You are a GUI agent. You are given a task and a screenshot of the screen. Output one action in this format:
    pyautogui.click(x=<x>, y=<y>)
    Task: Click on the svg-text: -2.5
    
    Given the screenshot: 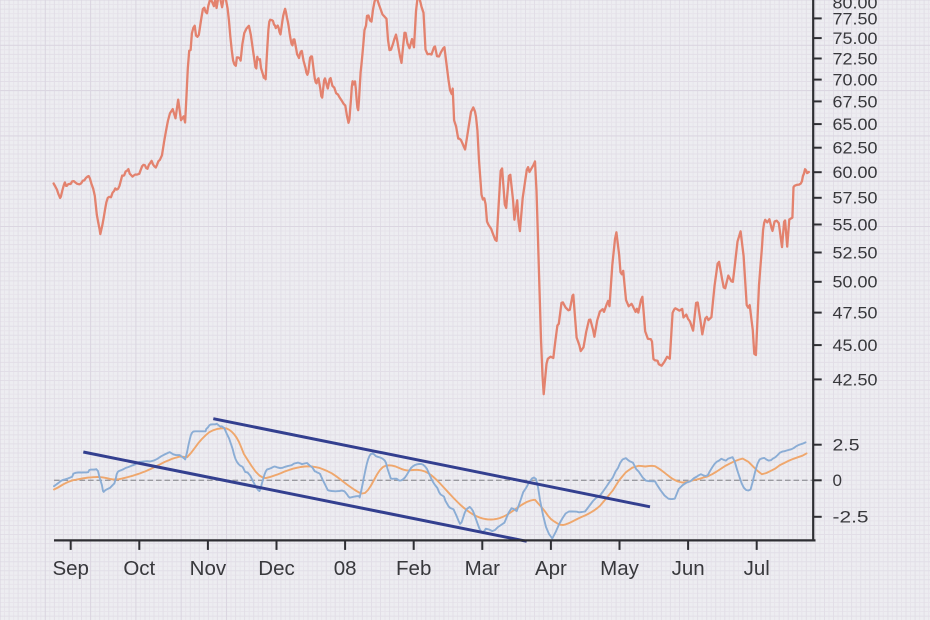 What is the action you would take?
    pyautogui.click(x=851, y=517)
    